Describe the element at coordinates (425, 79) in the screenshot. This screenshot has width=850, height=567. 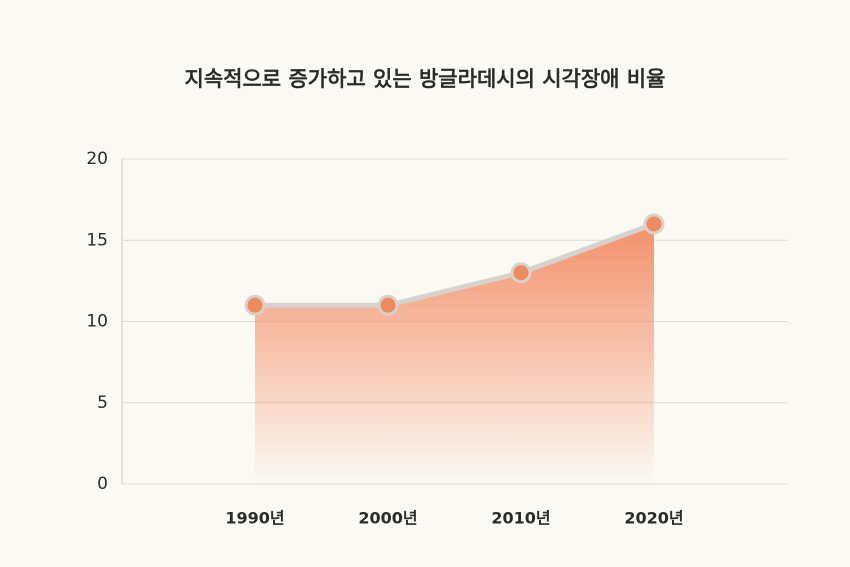
I see `chart-title: 지속적으로 증가하고 있는 방글라데시의 시각장애 비율` at that location.